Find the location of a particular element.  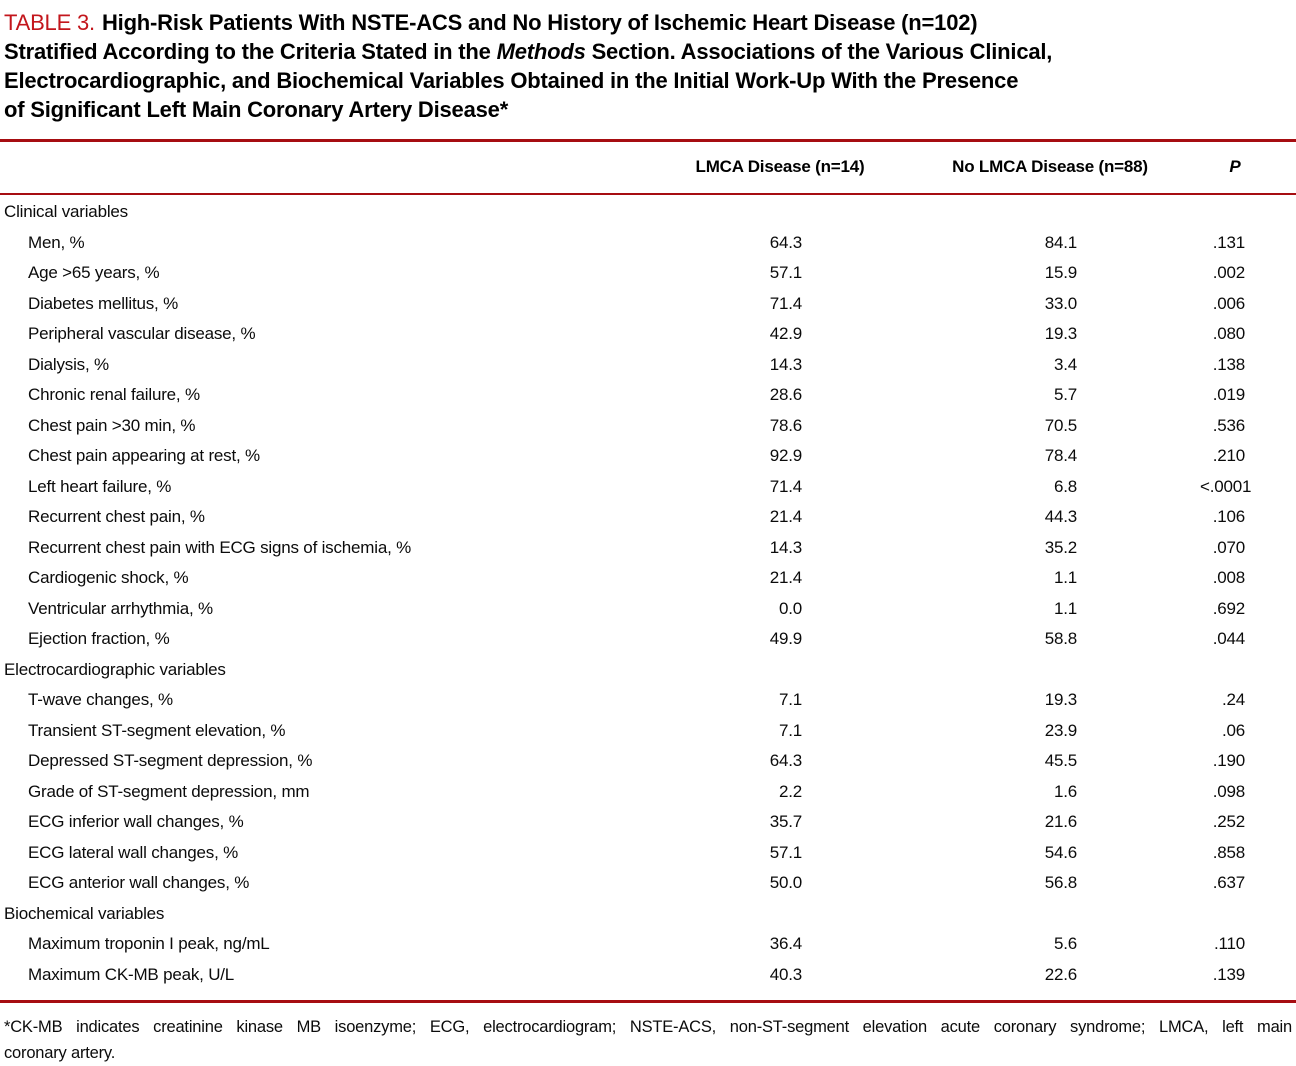

row-label: Age >65 years, % is located at coordinates (94, 272).